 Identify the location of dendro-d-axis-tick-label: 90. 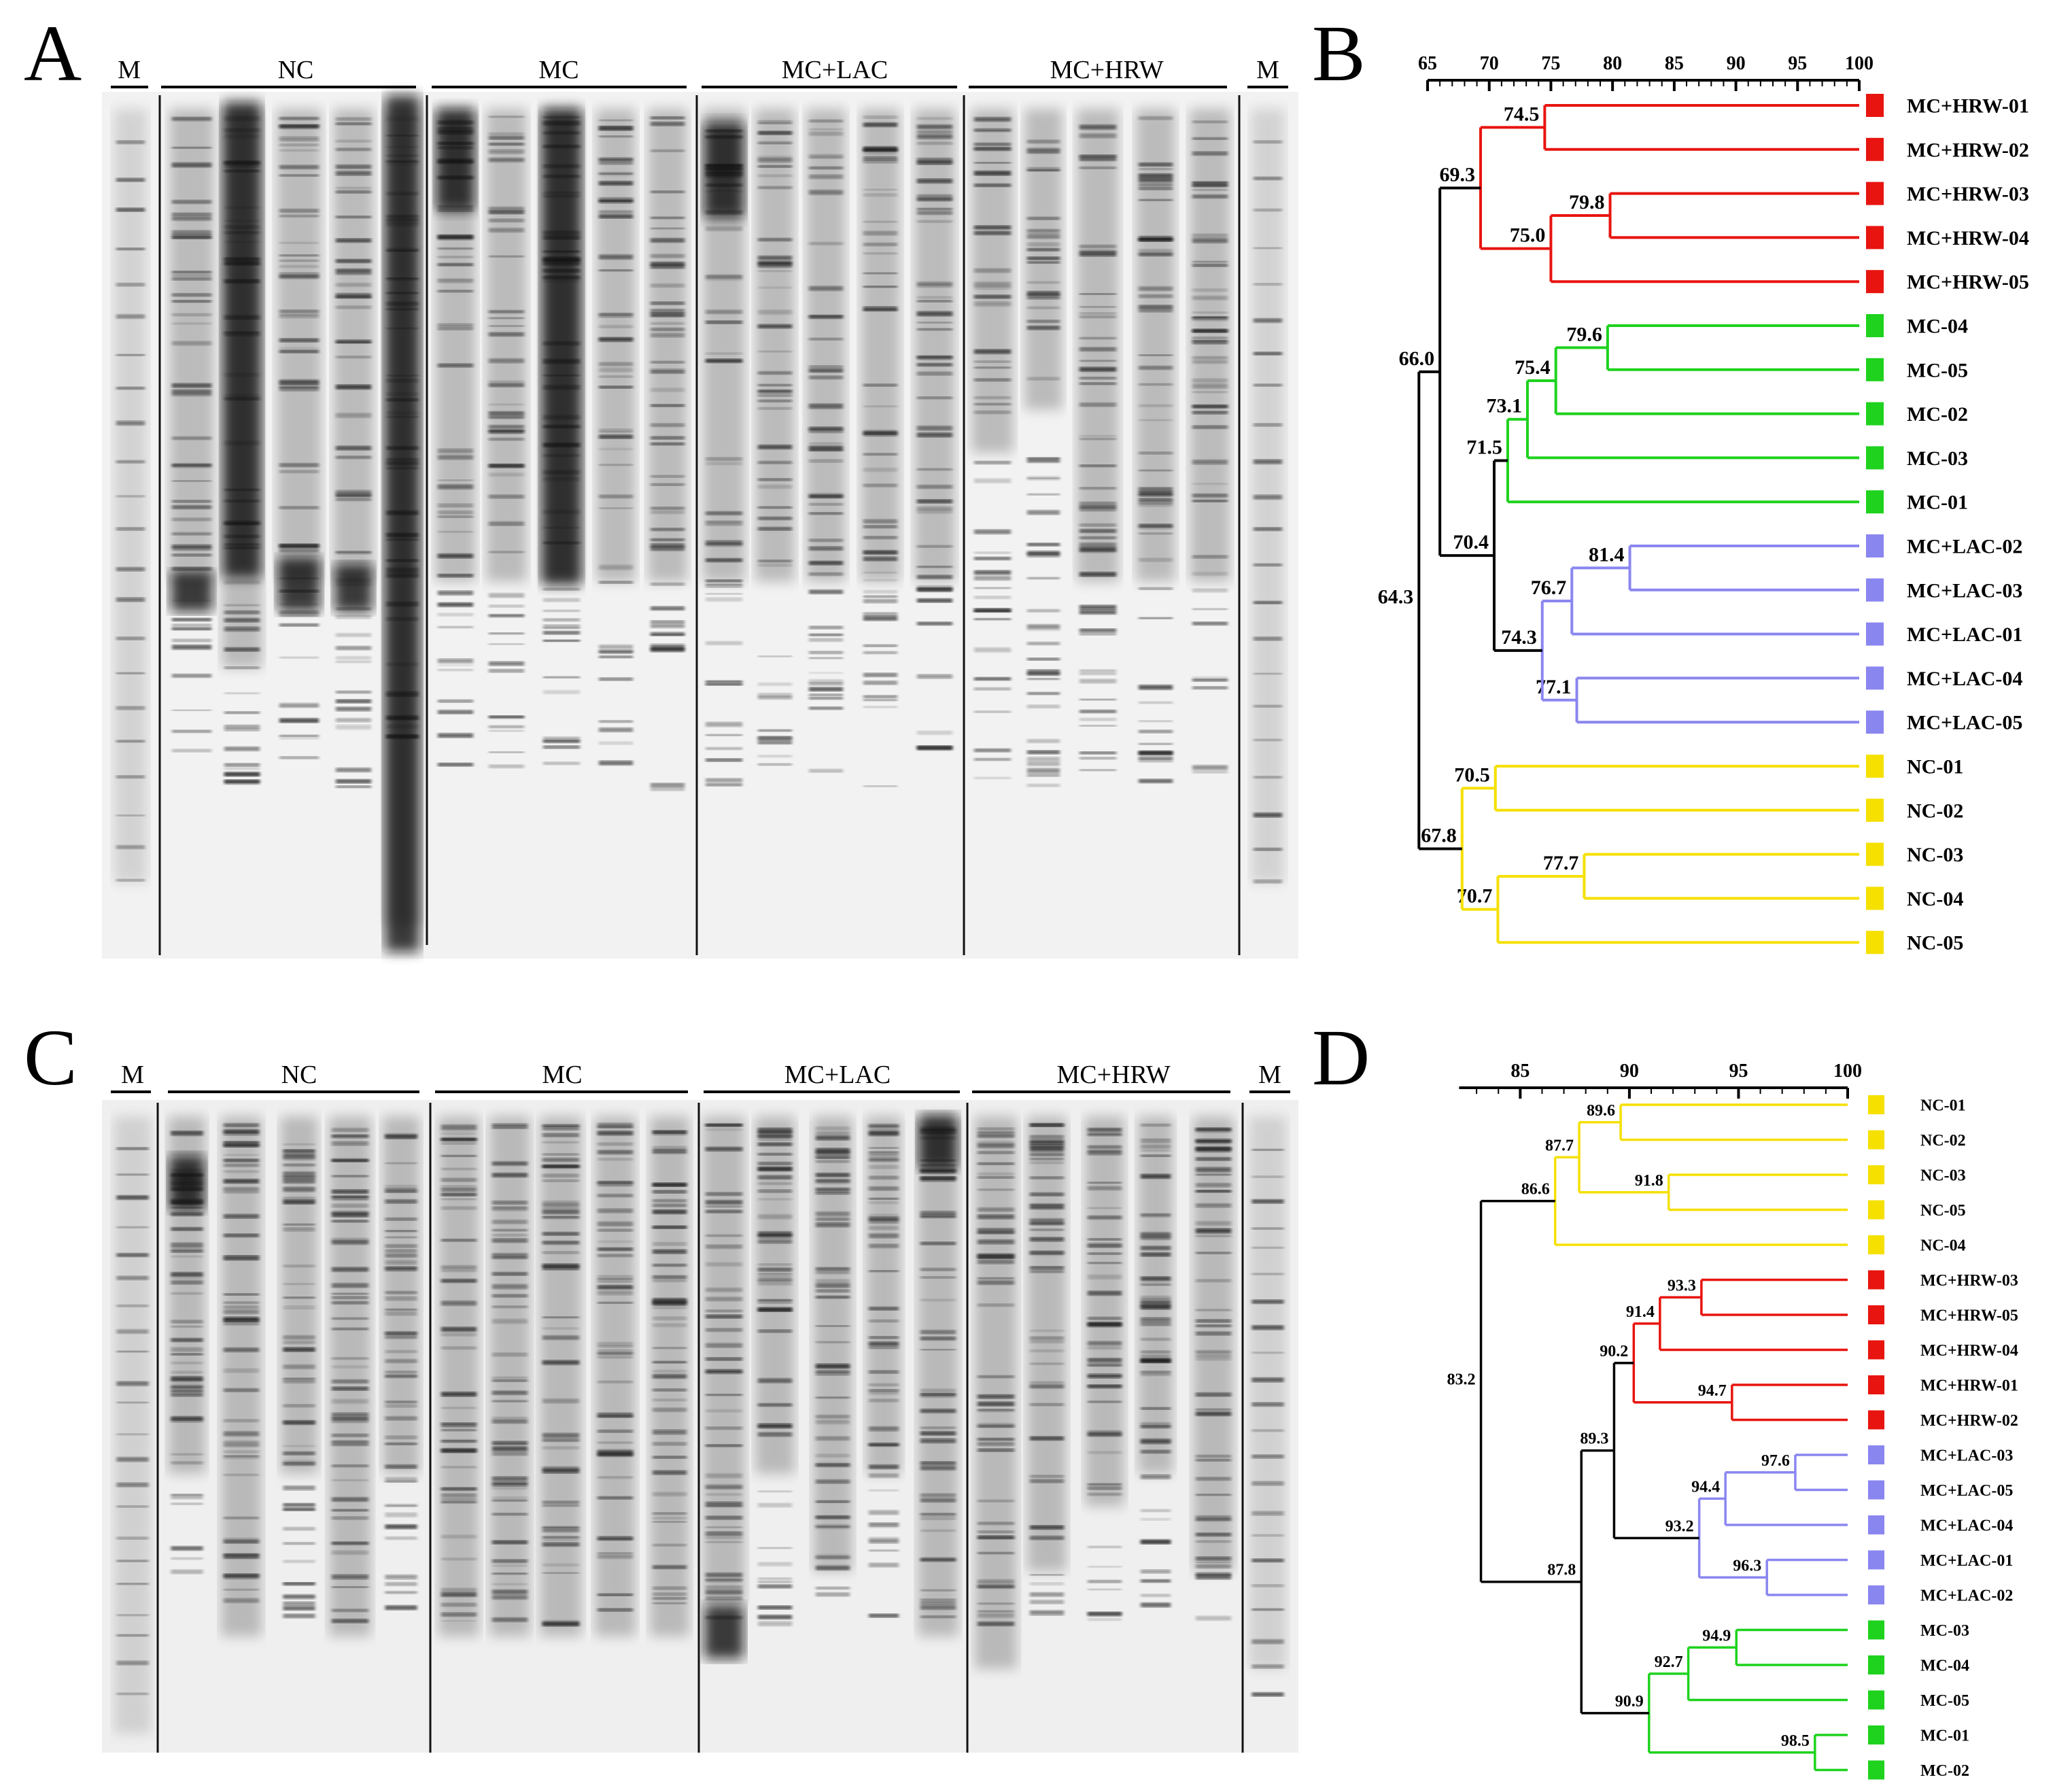
(1629, 1071).